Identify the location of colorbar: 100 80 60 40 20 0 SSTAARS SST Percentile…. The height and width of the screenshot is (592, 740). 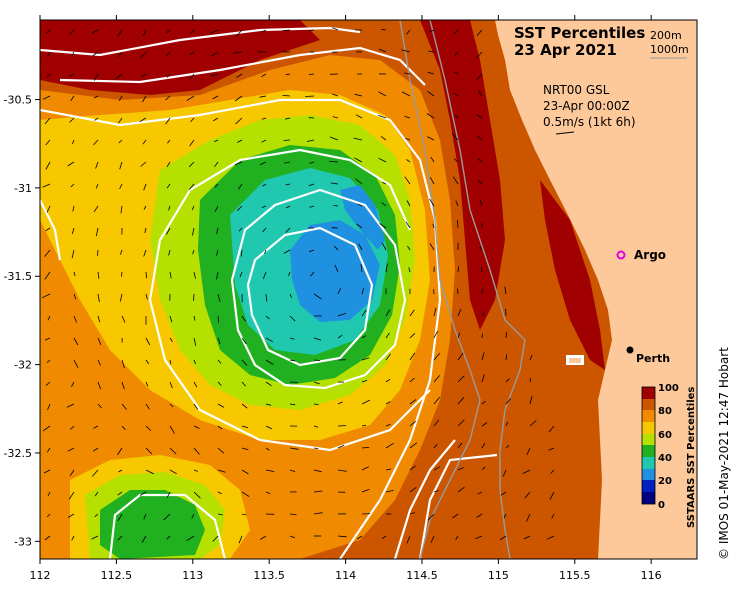
(669, 455).